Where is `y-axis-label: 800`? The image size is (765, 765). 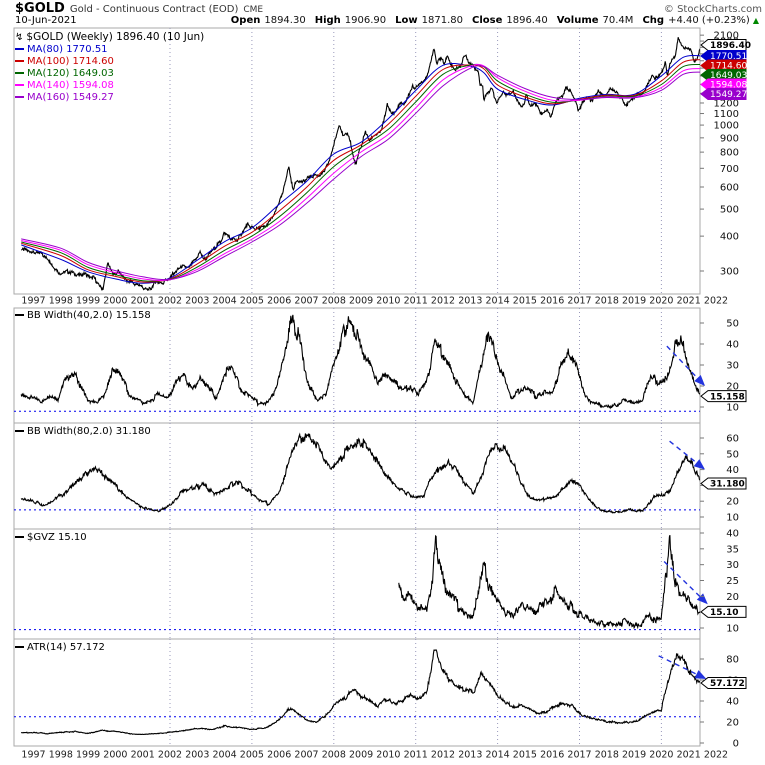 y-axis-label: 800 is located at coordinates (729, 153).